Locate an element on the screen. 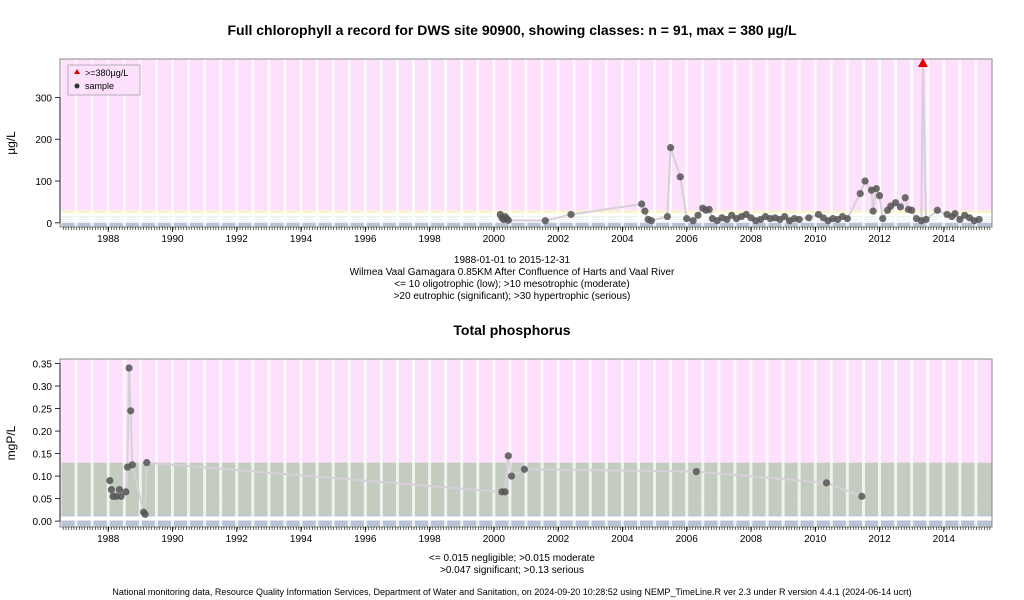 This screenshot has width=1024, height=600. legend-label-sample: sample is located at coordinates (99, 86).